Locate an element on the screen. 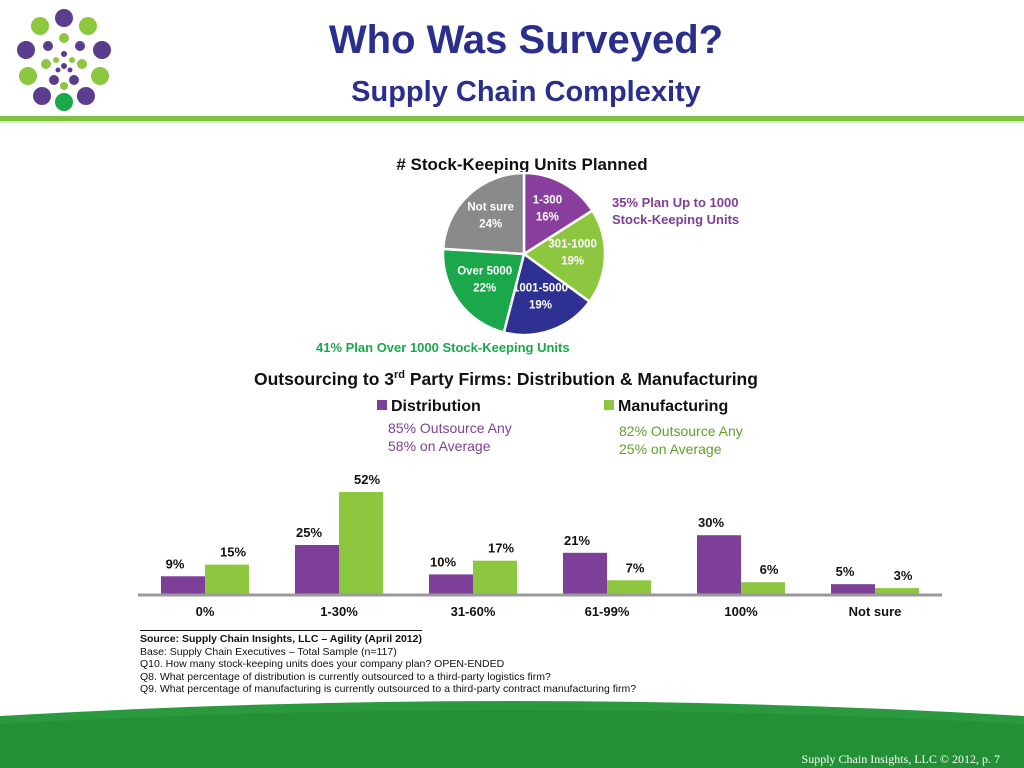 This screenshot has width=1024, height=768. bar-chart-title-sup: rd is located at coordinates (399, 375).